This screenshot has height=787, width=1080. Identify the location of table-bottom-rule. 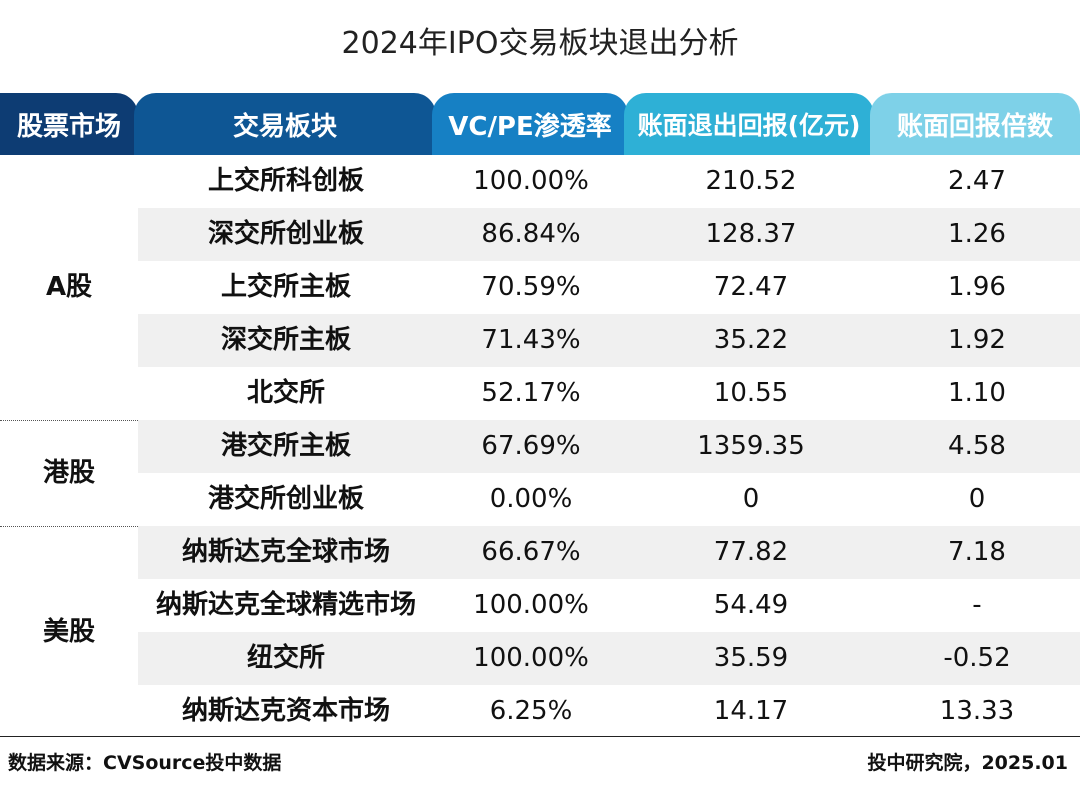
(540, 736).